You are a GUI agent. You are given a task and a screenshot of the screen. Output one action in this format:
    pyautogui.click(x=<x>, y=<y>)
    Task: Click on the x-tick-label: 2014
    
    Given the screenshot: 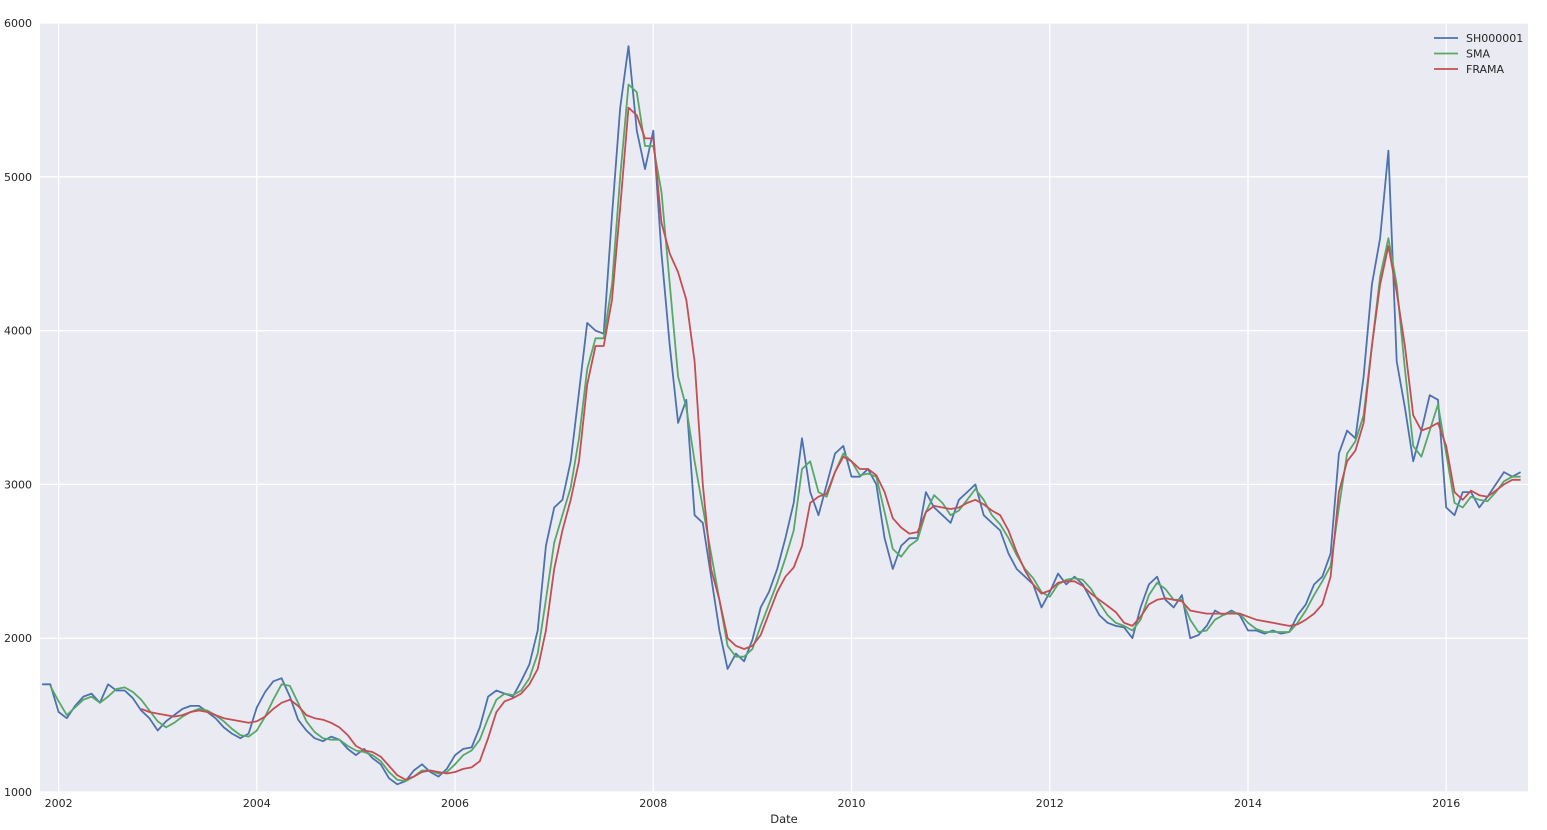 What is the action you would take?
    pyautogui.click(x=1248, y=803)
    